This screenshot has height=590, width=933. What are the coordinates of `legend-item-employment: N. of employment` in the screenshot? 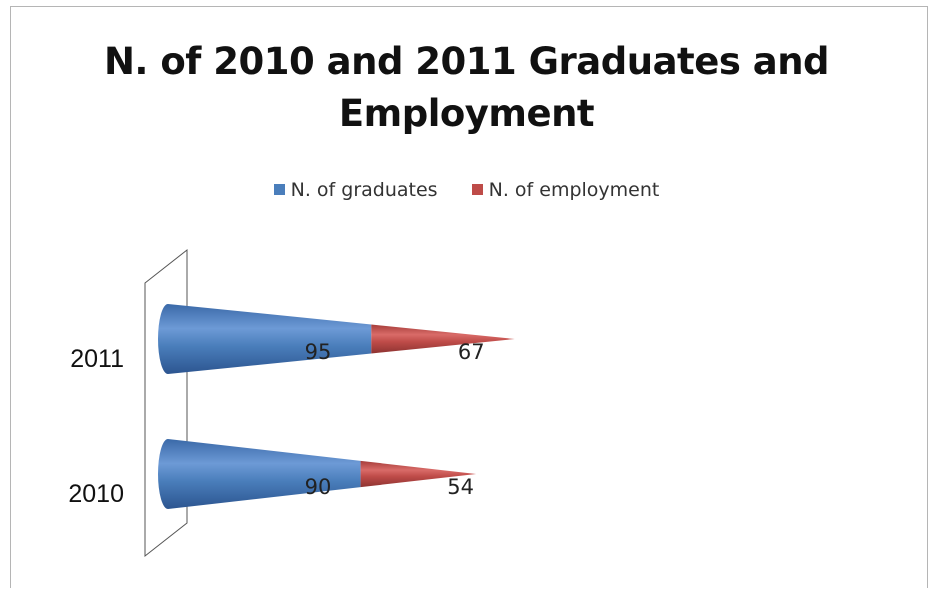 It's located at (565, 189).